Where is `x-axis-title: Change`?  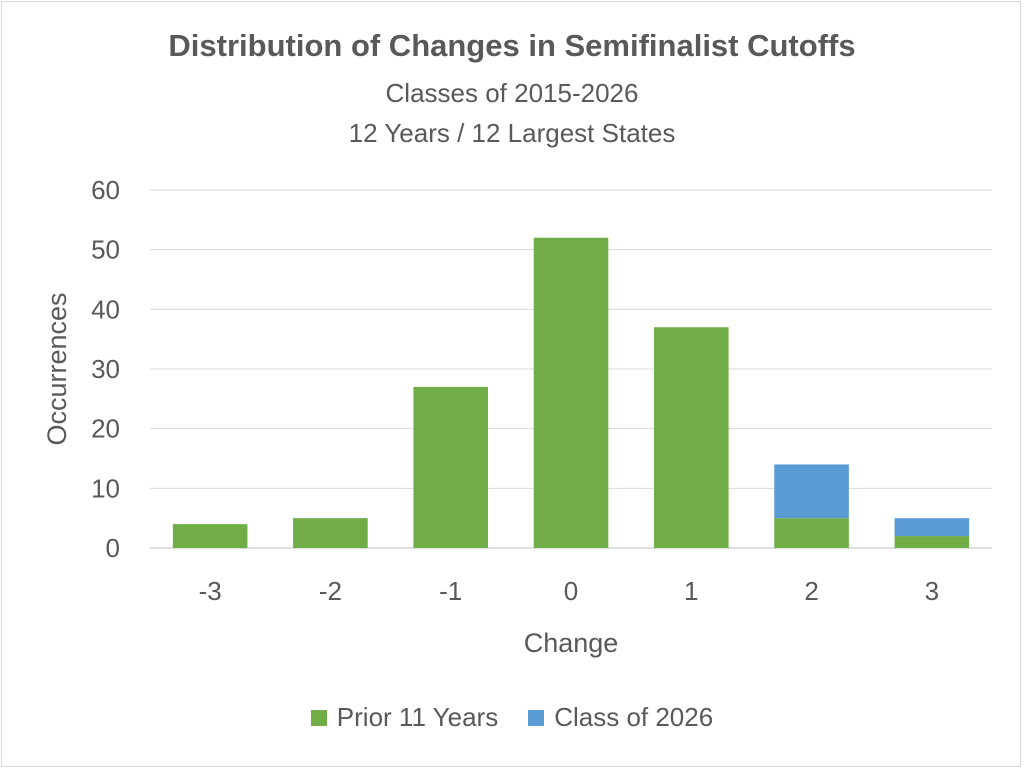
x-axis-title: Change is located at coordinates (571, 643).